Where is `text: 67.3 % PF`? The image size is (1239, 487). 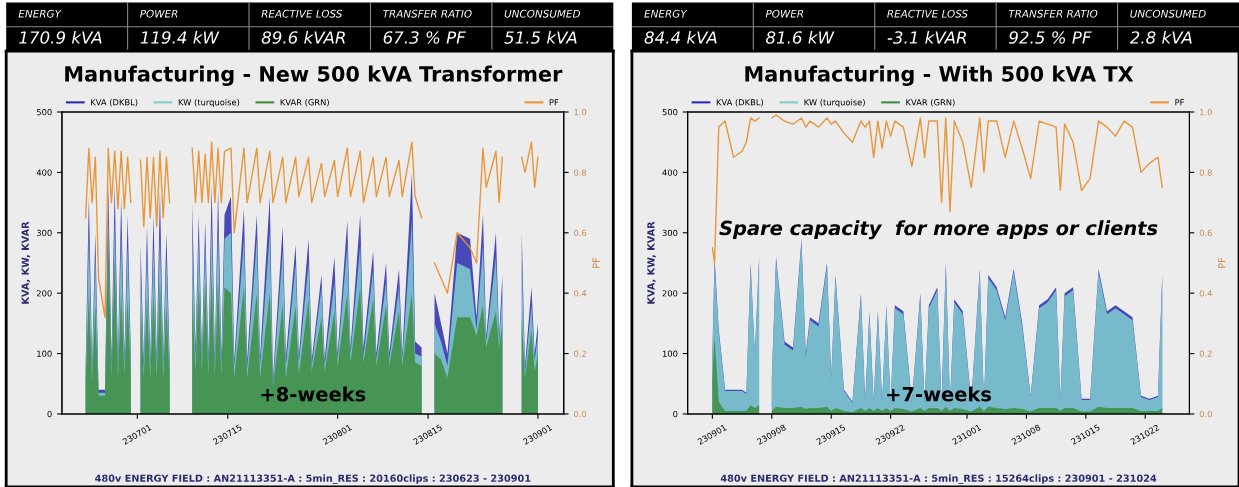
text: 67.3 % PF is located at coordinates (424, 37).